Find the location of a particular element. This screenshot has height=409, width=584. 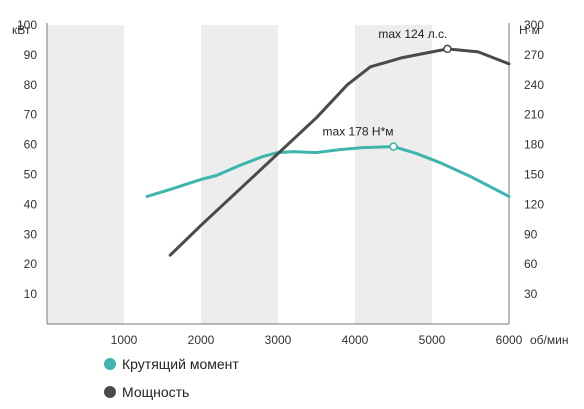

y-right-unit-label: Н·м is located at coordinates (529, 30).